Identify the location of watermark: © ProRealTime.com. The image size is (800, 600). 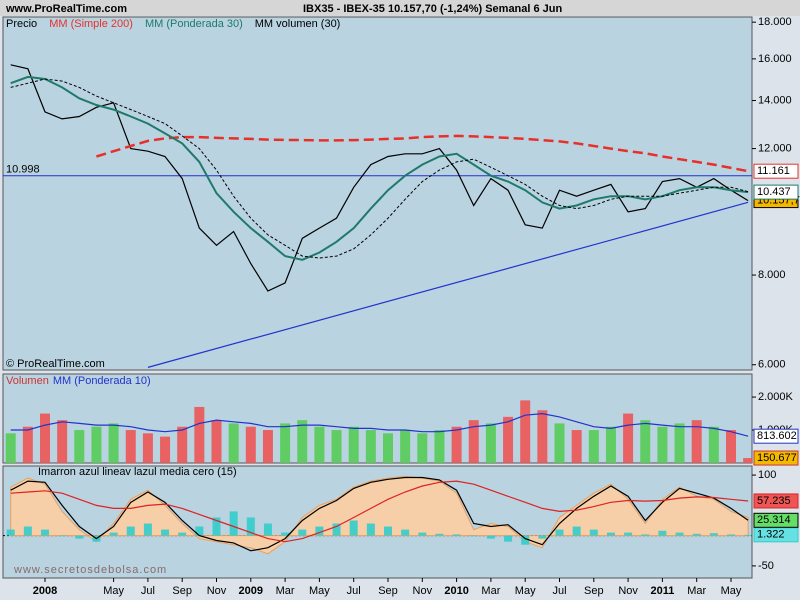
(55, 364).